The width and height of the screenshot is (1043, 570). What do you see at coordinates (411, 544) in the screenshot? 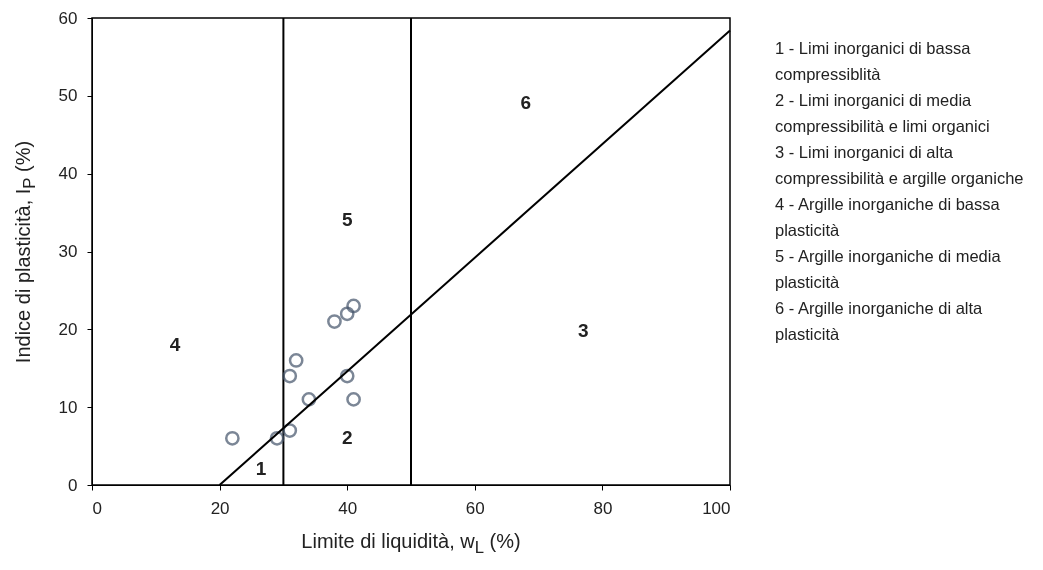
I see `x-axis-title: Limite di liquidità, w$_{L}$ (%)` at bounding box center [411, 544].